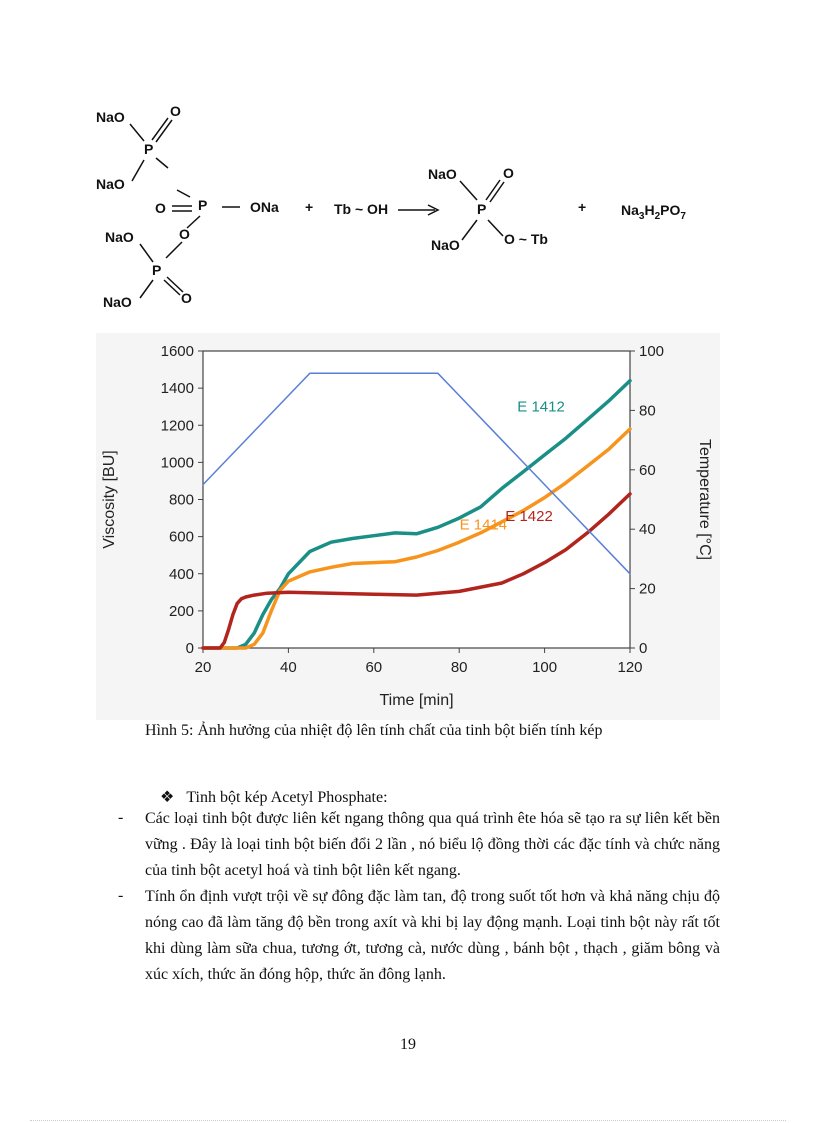 The image size is (816, 1123). What do you see at coordinates (704, 499) in the screenshot?
I see `y2-axis-label: Temperature [°C]` at bounding box center [704, 499].